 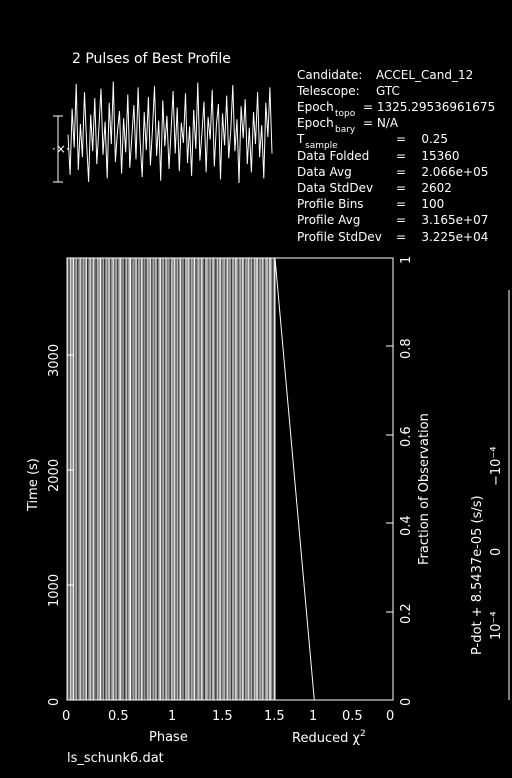 What do you see at coordinates (328, 220) in the screenshot?
I see `info-profile-avg-label: Profile Avg` at bounding box center [328, 220].